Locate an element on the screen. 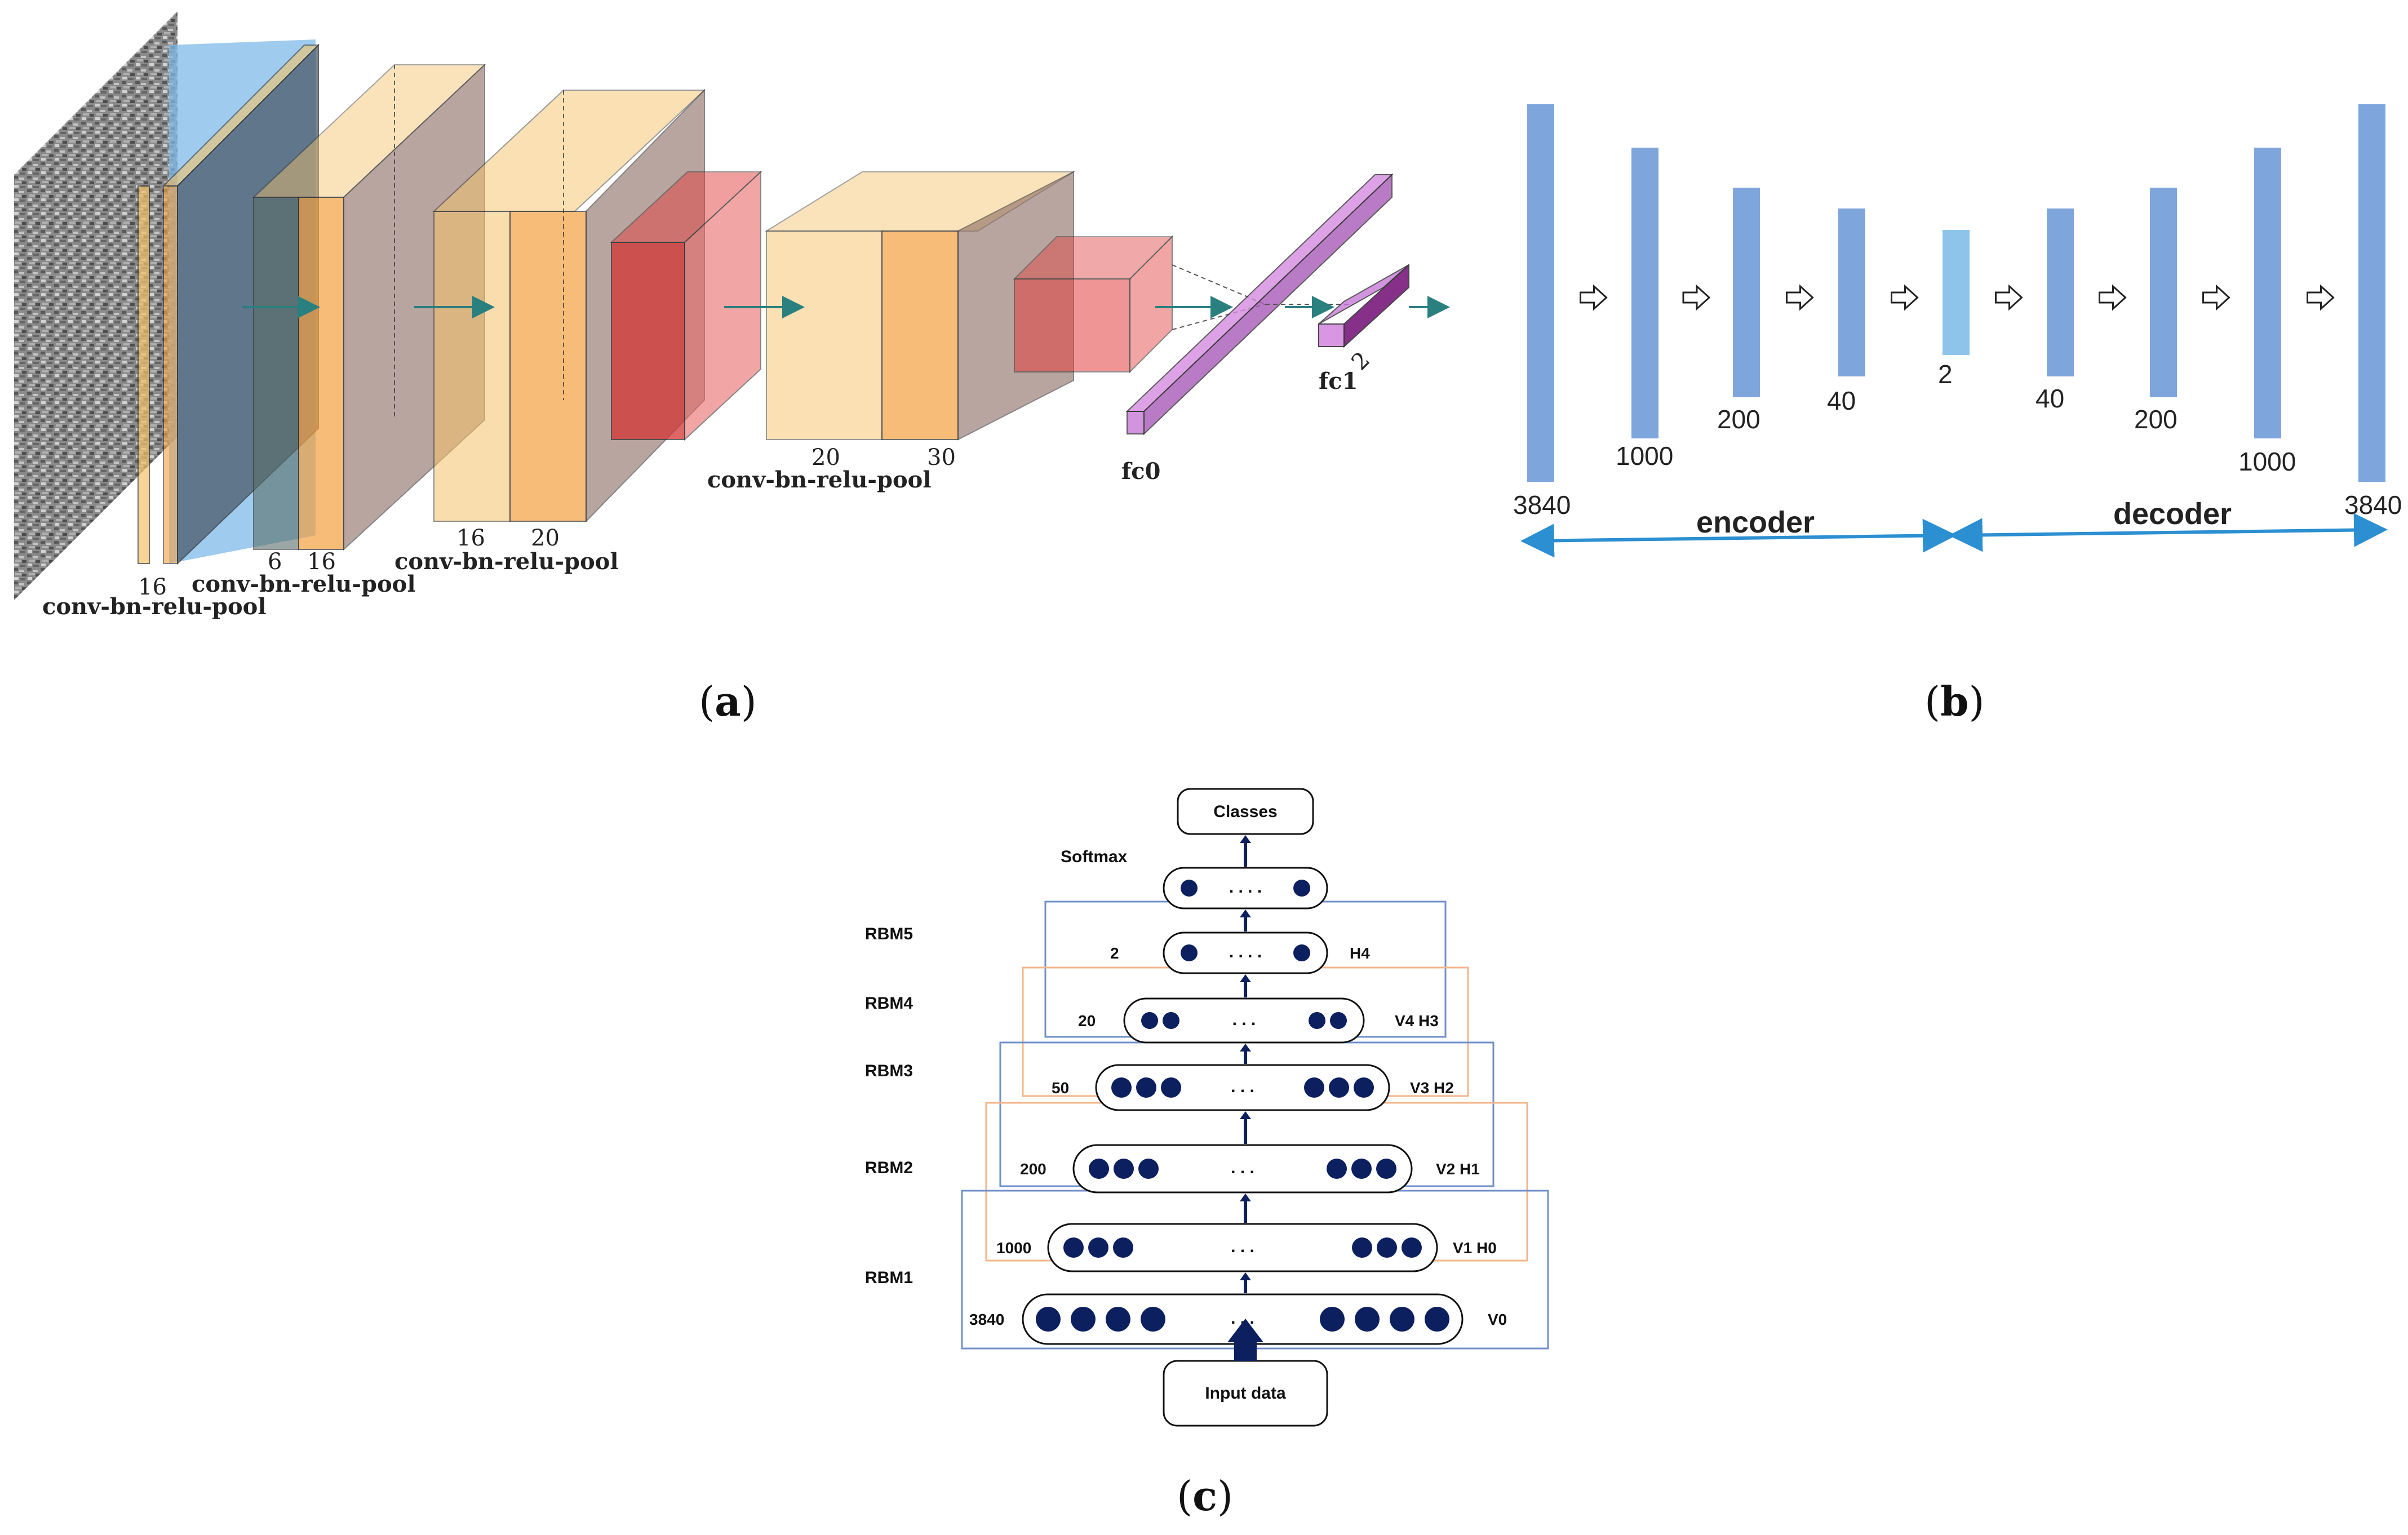 The width and height of the screenshot is (2408, 1535). dbn-arrow-head-l1 is located at coordinates (1245, 978).